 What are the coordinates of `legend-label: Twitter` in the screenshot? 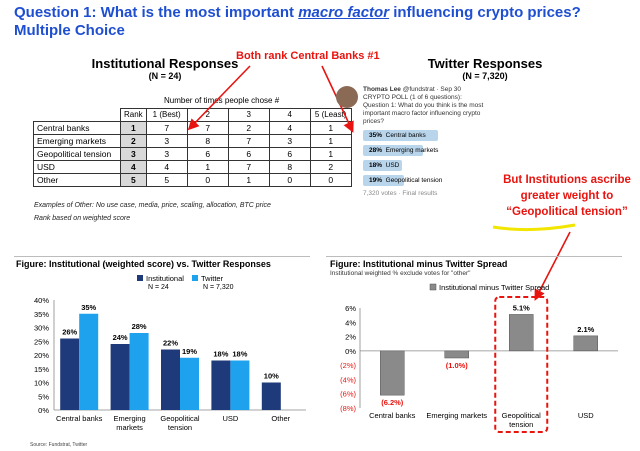 It's located at (212, 278).